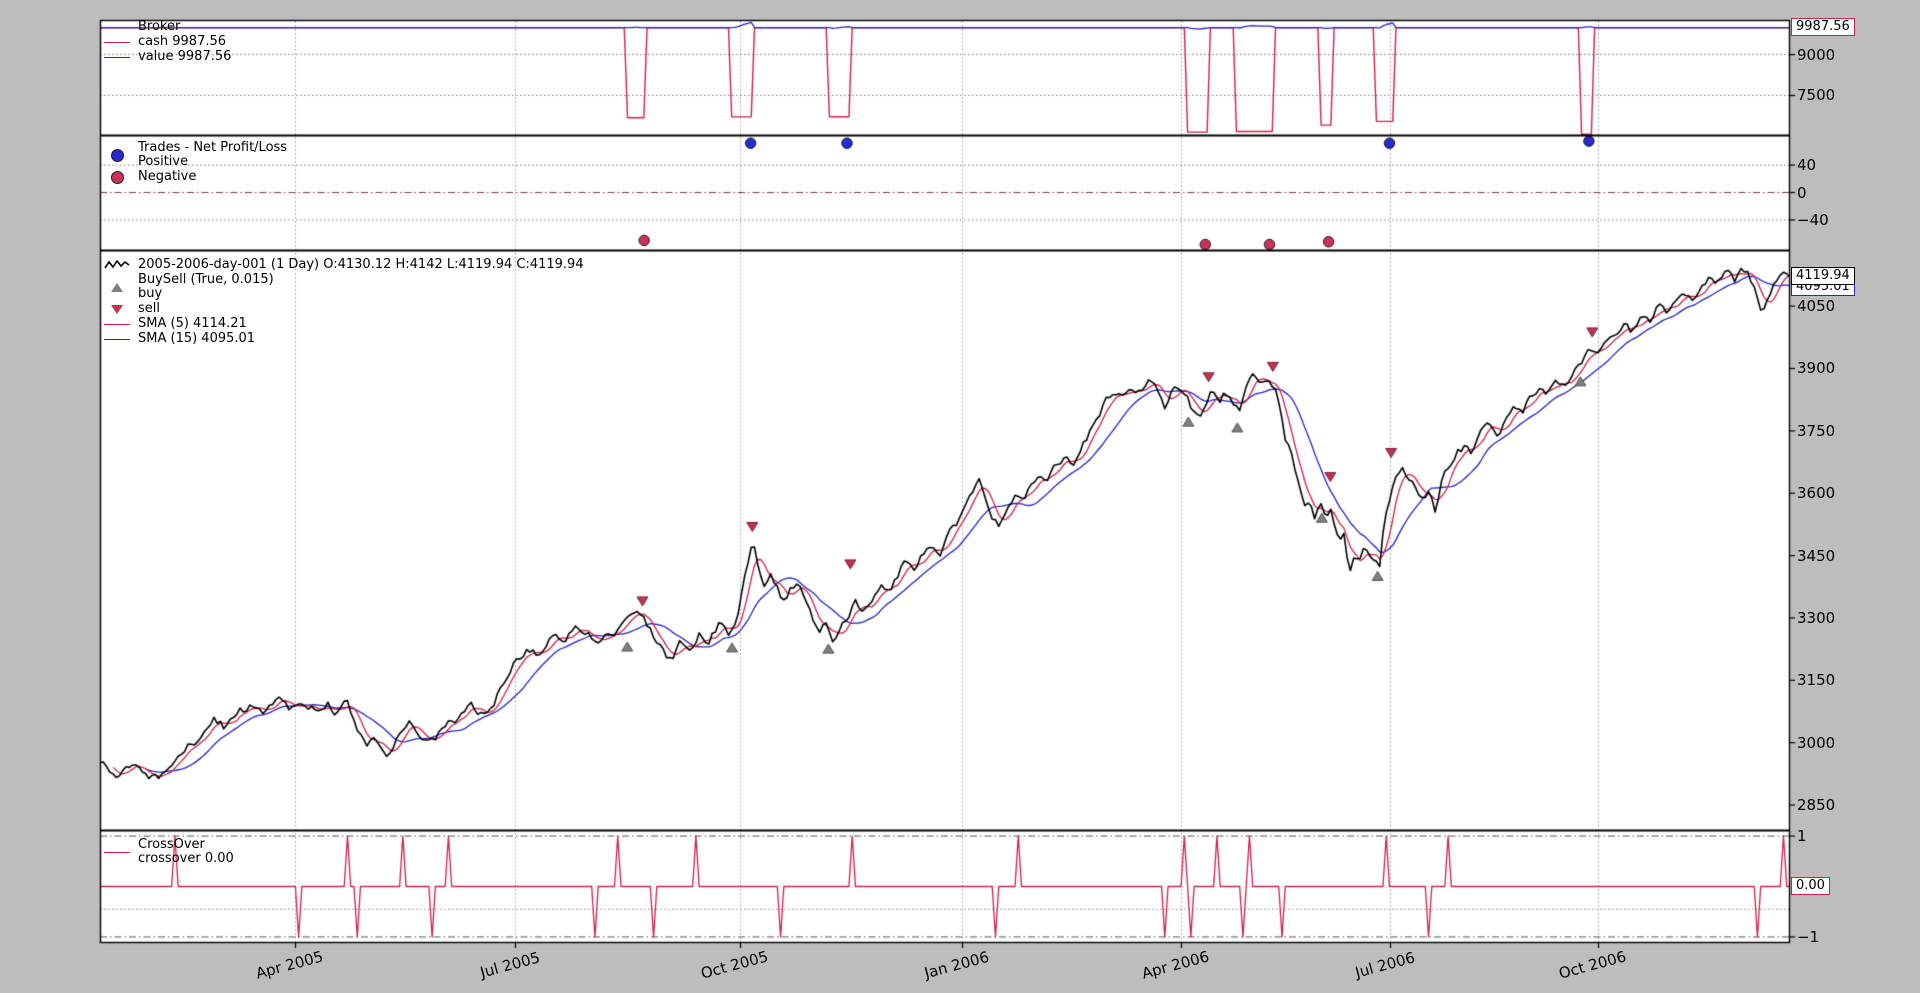 Image resolution: width=1920 pixels, height=993 pixels. What do you see at coordinates (1810, 886) in the screenshot?
I see `crossover-tag: 0.00` at bounding box center [1810, 886].